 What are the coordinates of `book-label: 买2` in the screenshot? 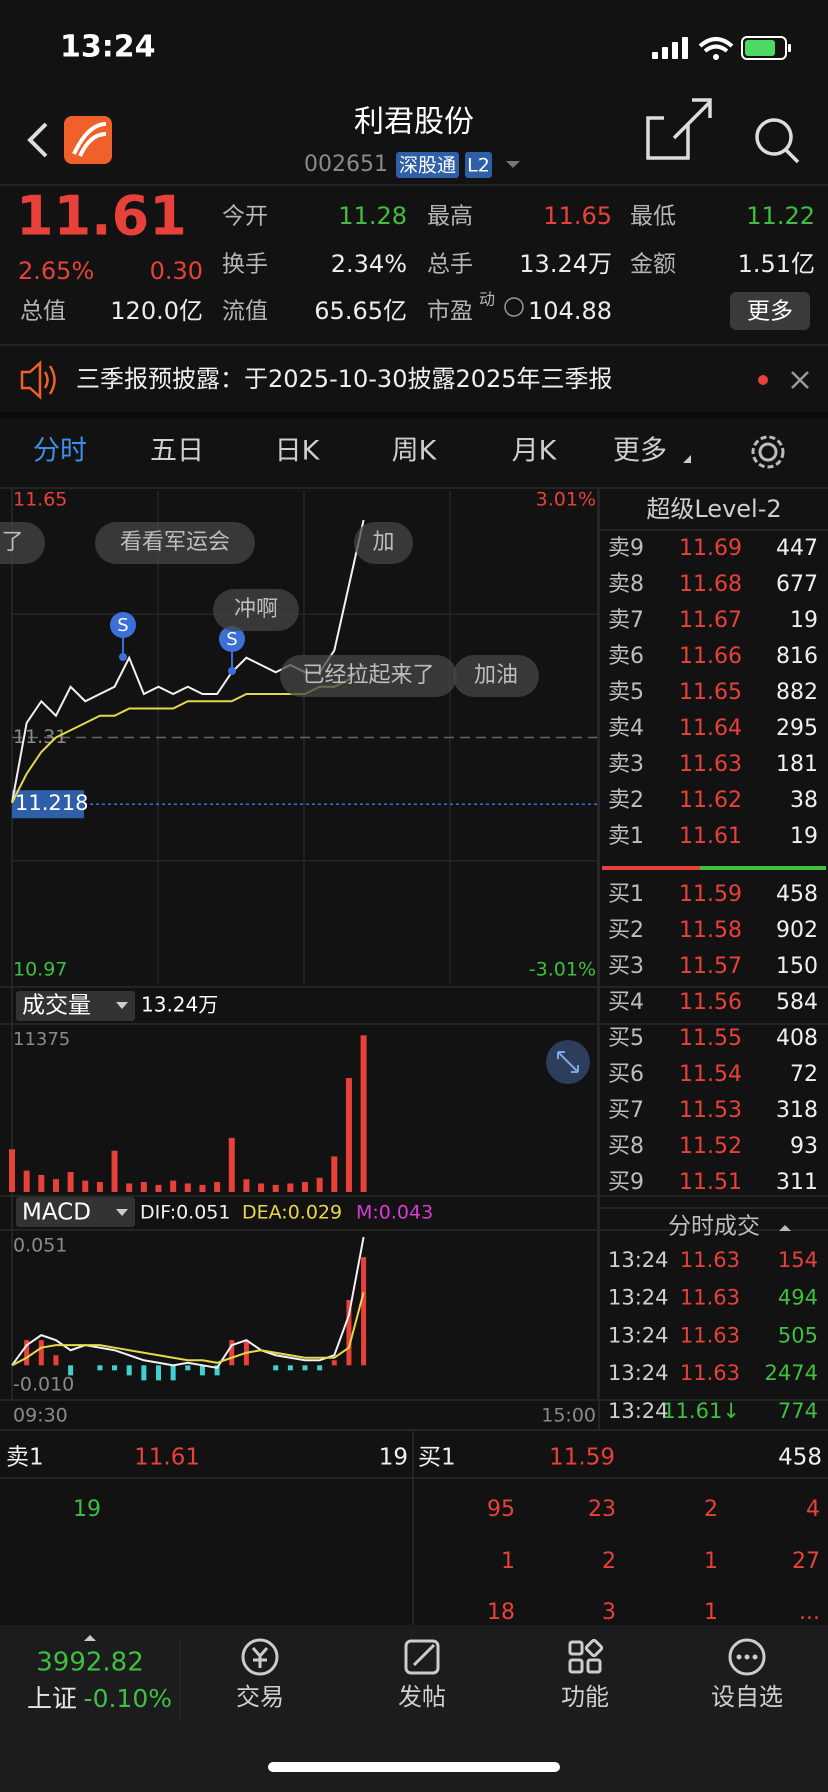 It's located at (626, 930).